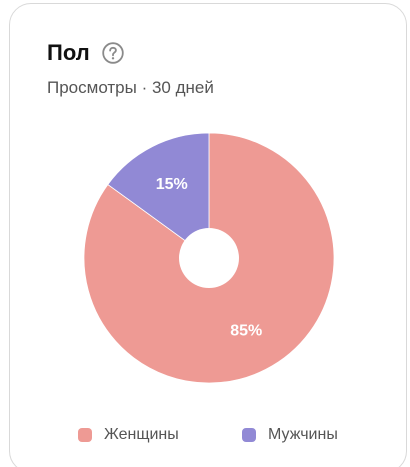 The width and height of the screenshot is (410, 467). What do you see at coordinates (249, 435) in the screenshot?
I see `legend-swatch-men` at bounding box center [249, 435].